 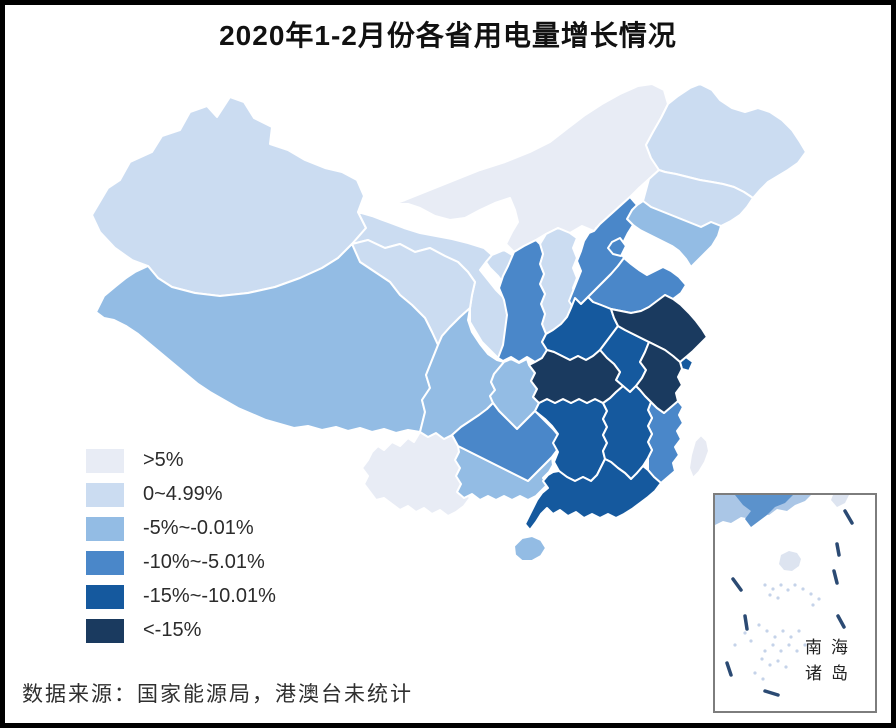 I want to click on south-china-sea-inset-map, so click(x=784, y=596).